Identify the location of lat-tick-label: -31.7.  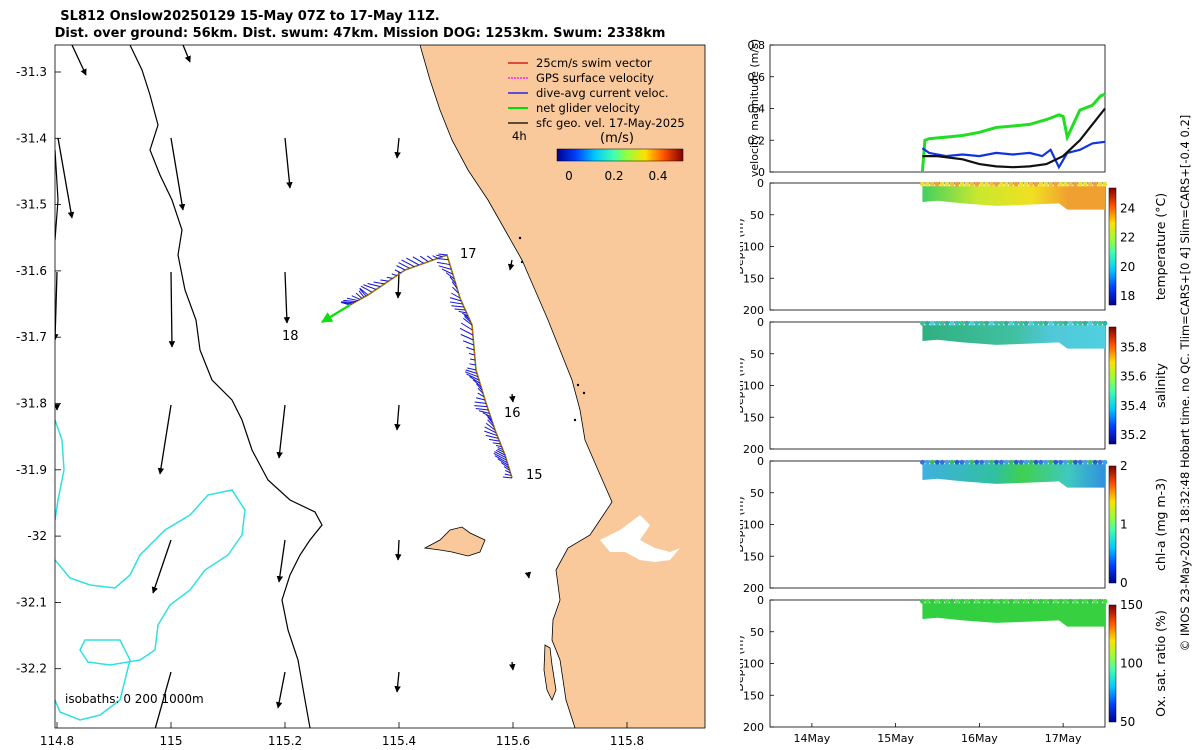
(31, 337).